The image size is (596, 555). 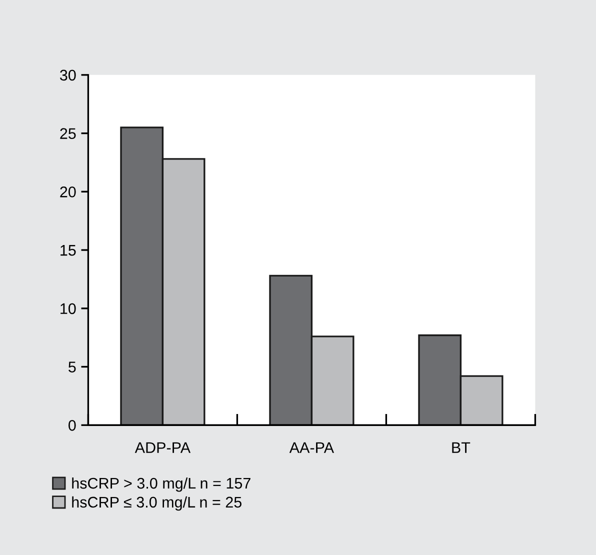 What do you see at coordinates (68, 250) in the screenshot?
I see `y-tick-label: 15` at bounding box center [68, 250].